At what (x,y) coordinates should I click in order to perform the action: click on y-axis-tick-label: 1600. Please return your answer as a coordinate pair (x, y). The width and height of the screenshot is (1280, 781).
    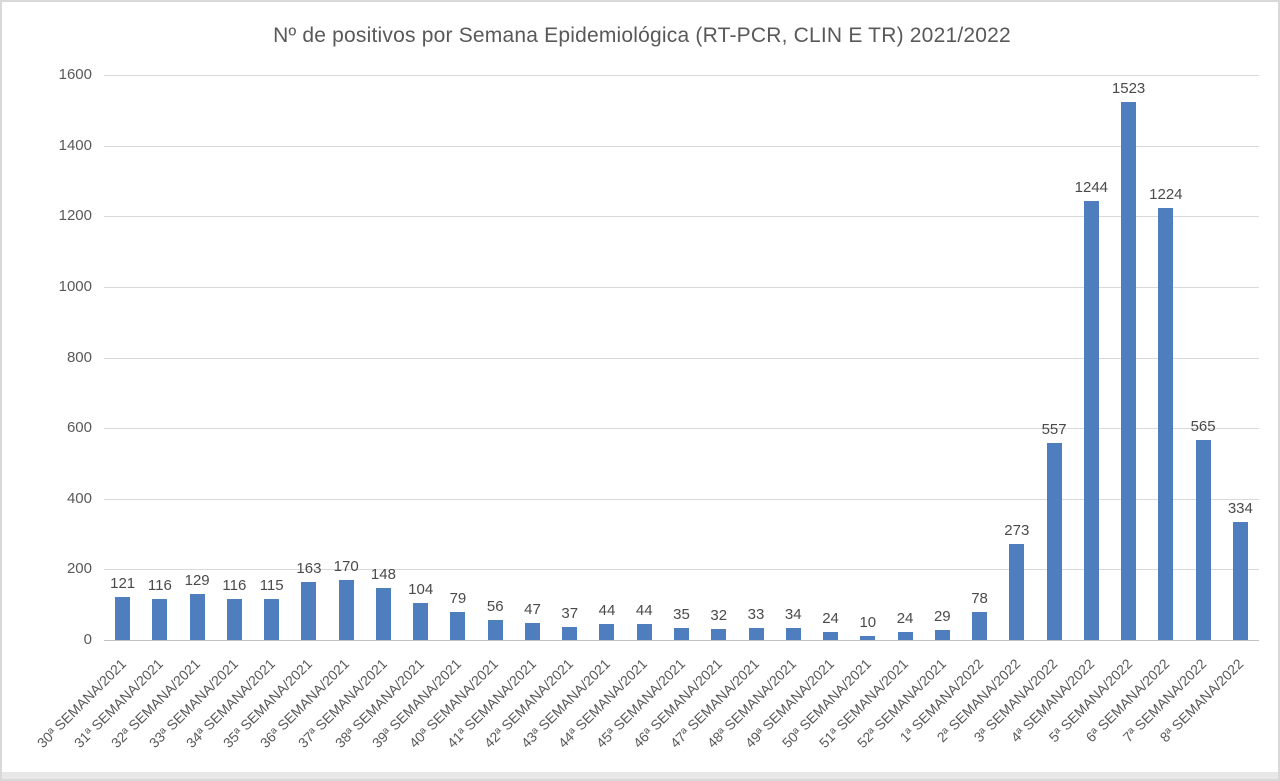
    Looking at the image, I should click on (75, 74).